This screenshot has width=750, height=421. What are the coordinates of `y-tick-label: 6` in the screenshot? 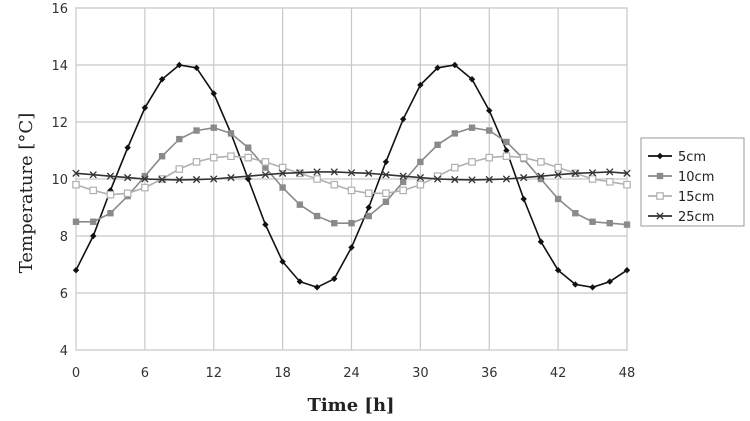 It's located at (64, 294).